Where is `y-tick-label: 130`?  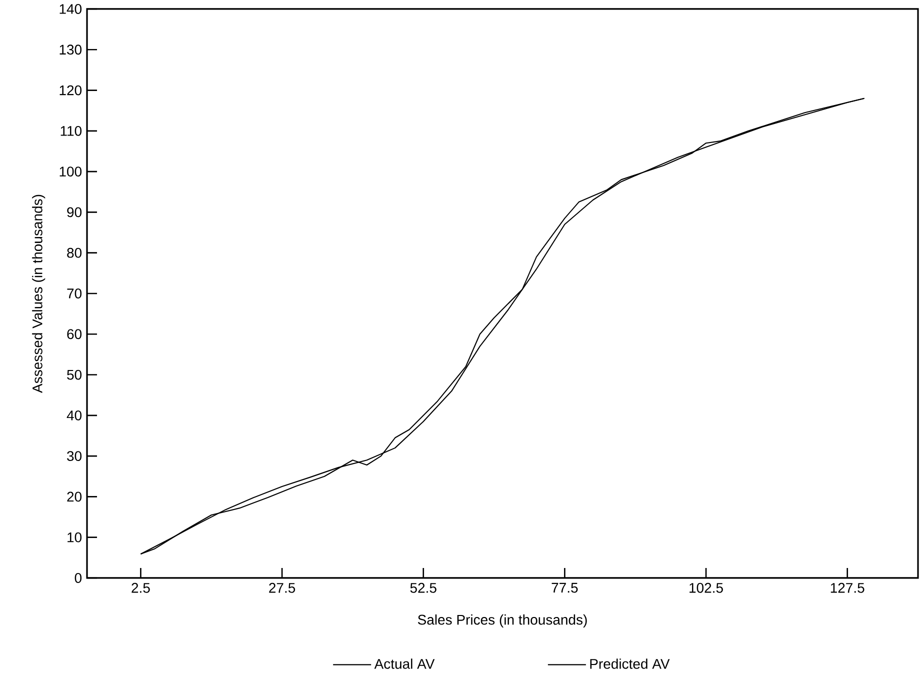 y-tick-label: 130 is located at coordinates (71, 49).